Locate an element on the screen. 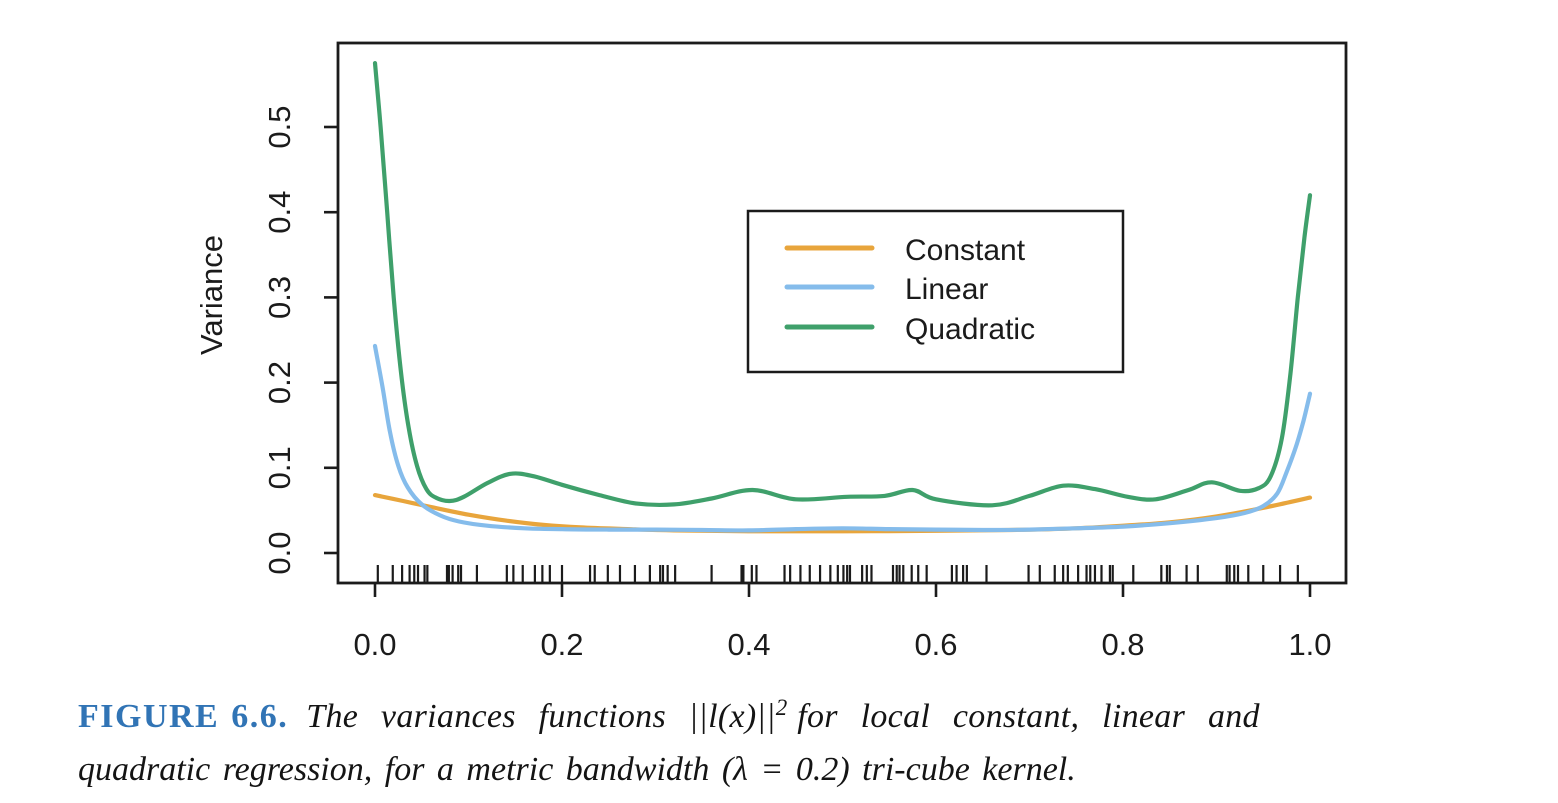 Image resolution: width=1558 pixels, height=803 pixels. figure-label: FIGURE 6.6. is located at coordinates (183, 716).